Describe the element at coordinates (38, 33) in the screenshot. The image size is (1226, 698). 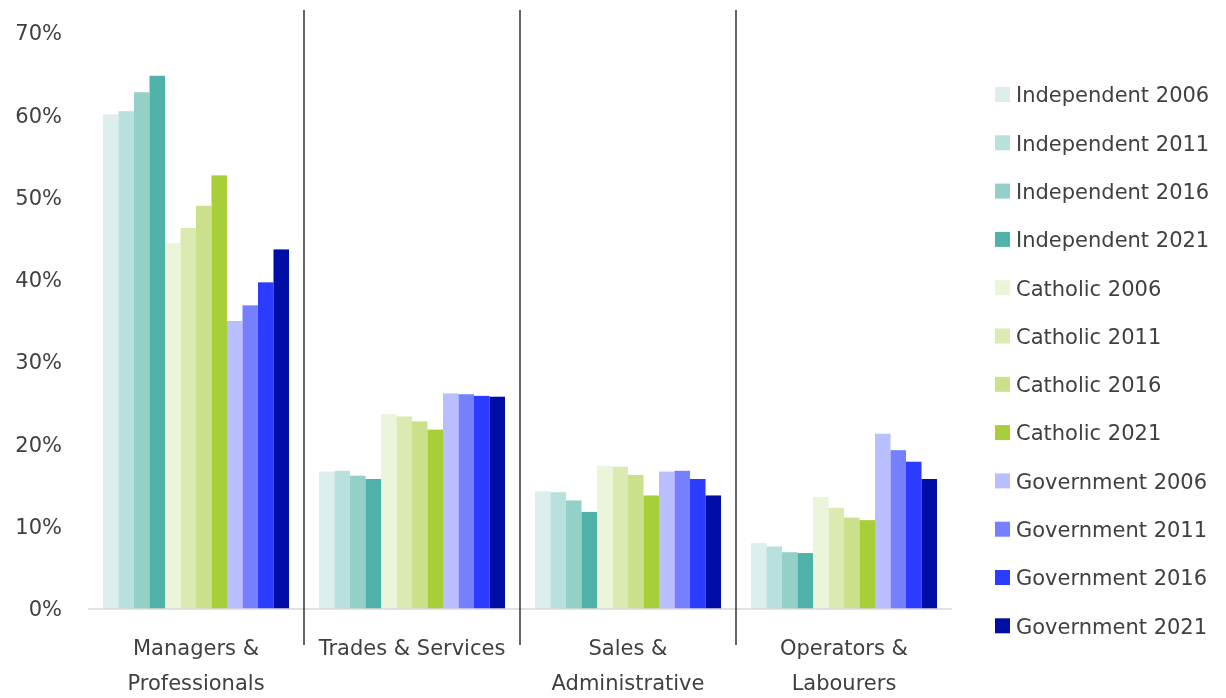
I see `y-tick-label: 70%` at that location.